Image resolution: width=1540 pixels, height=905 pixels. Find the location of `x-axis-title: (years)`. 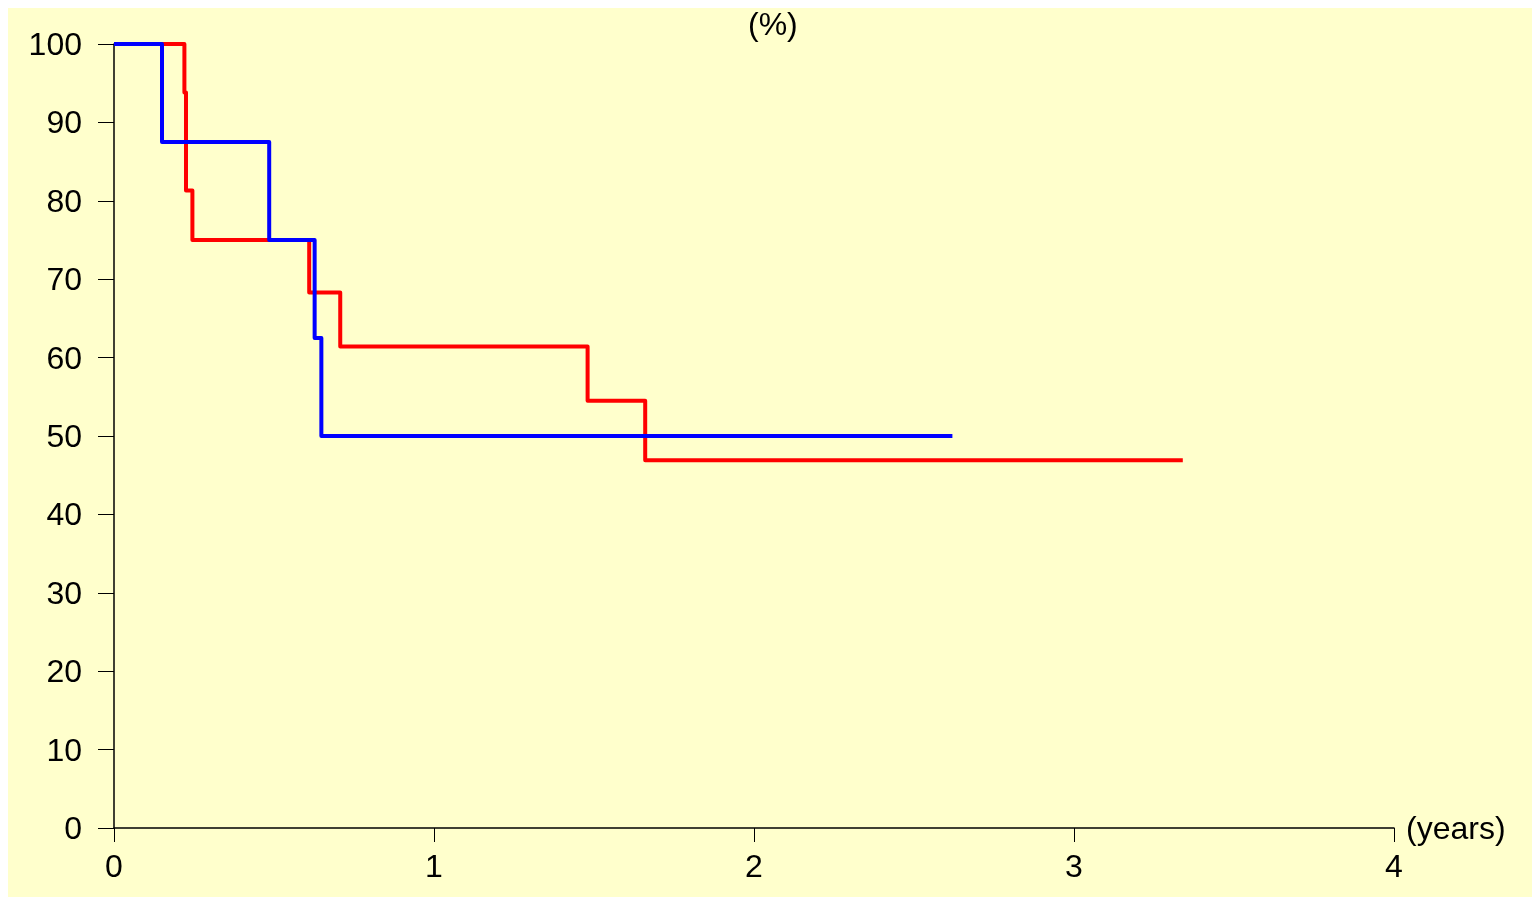

x-axis-title: (years) is located at coordinates (1456, 828).